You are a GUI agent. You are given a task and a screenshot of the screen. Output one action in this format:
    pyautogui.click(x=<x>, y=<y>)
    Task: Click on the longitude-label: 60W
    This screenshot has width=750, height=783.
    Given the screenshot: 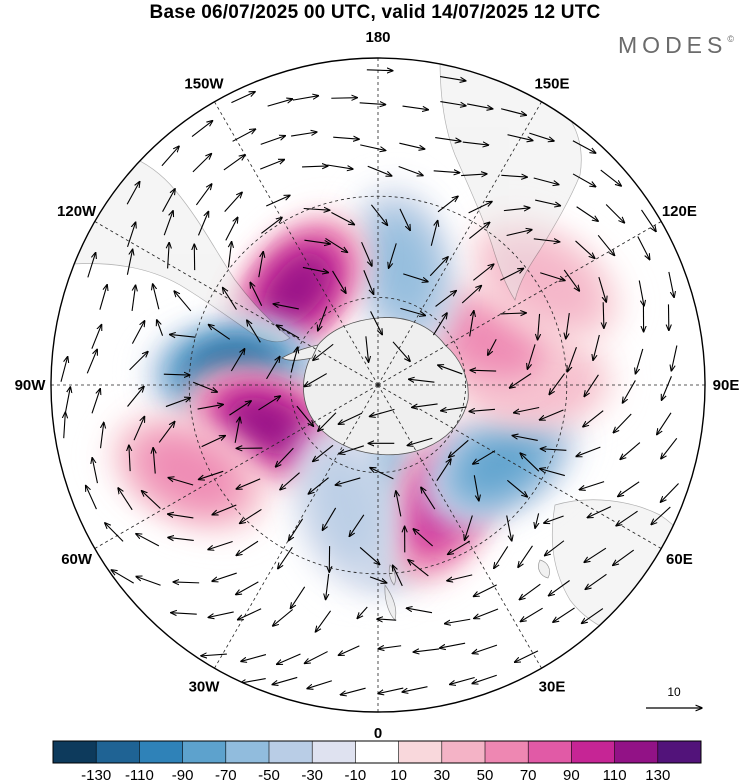 What is the action you would take?
    pyautogui.click(x=77, y=559)
    